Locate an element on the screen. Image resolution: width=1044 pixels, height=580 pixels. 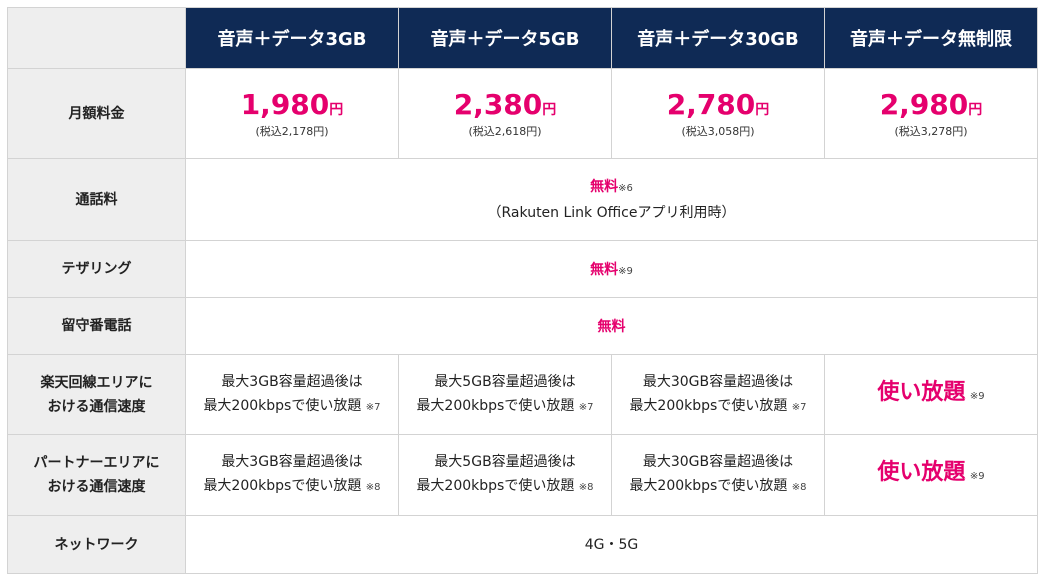
row-label: ネットワーク is located at coordinates (96, 544).